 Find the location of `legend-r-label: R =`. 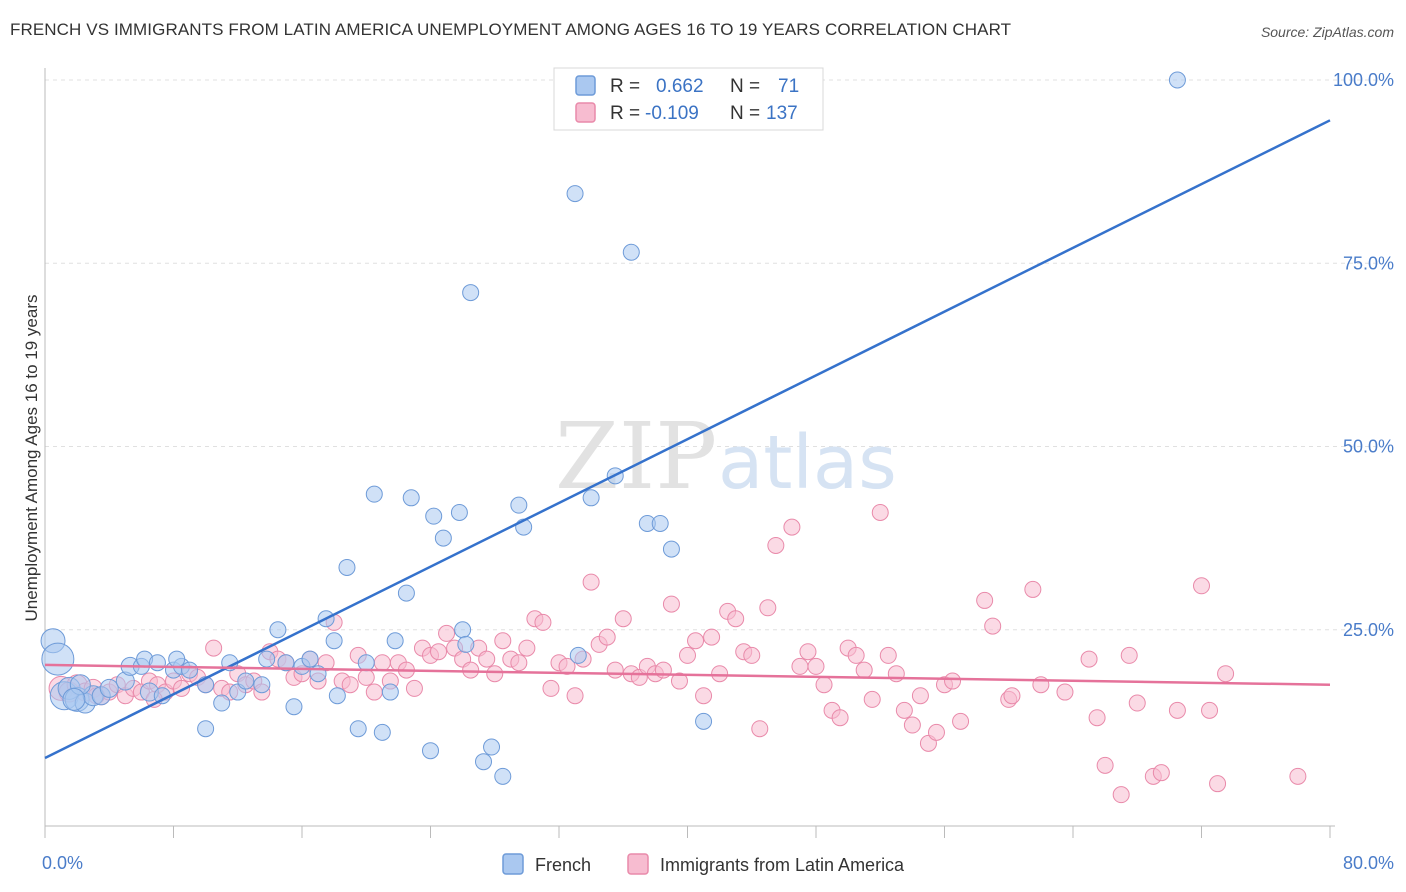

legend-r-label: R = is located at coordinates (625, 113).